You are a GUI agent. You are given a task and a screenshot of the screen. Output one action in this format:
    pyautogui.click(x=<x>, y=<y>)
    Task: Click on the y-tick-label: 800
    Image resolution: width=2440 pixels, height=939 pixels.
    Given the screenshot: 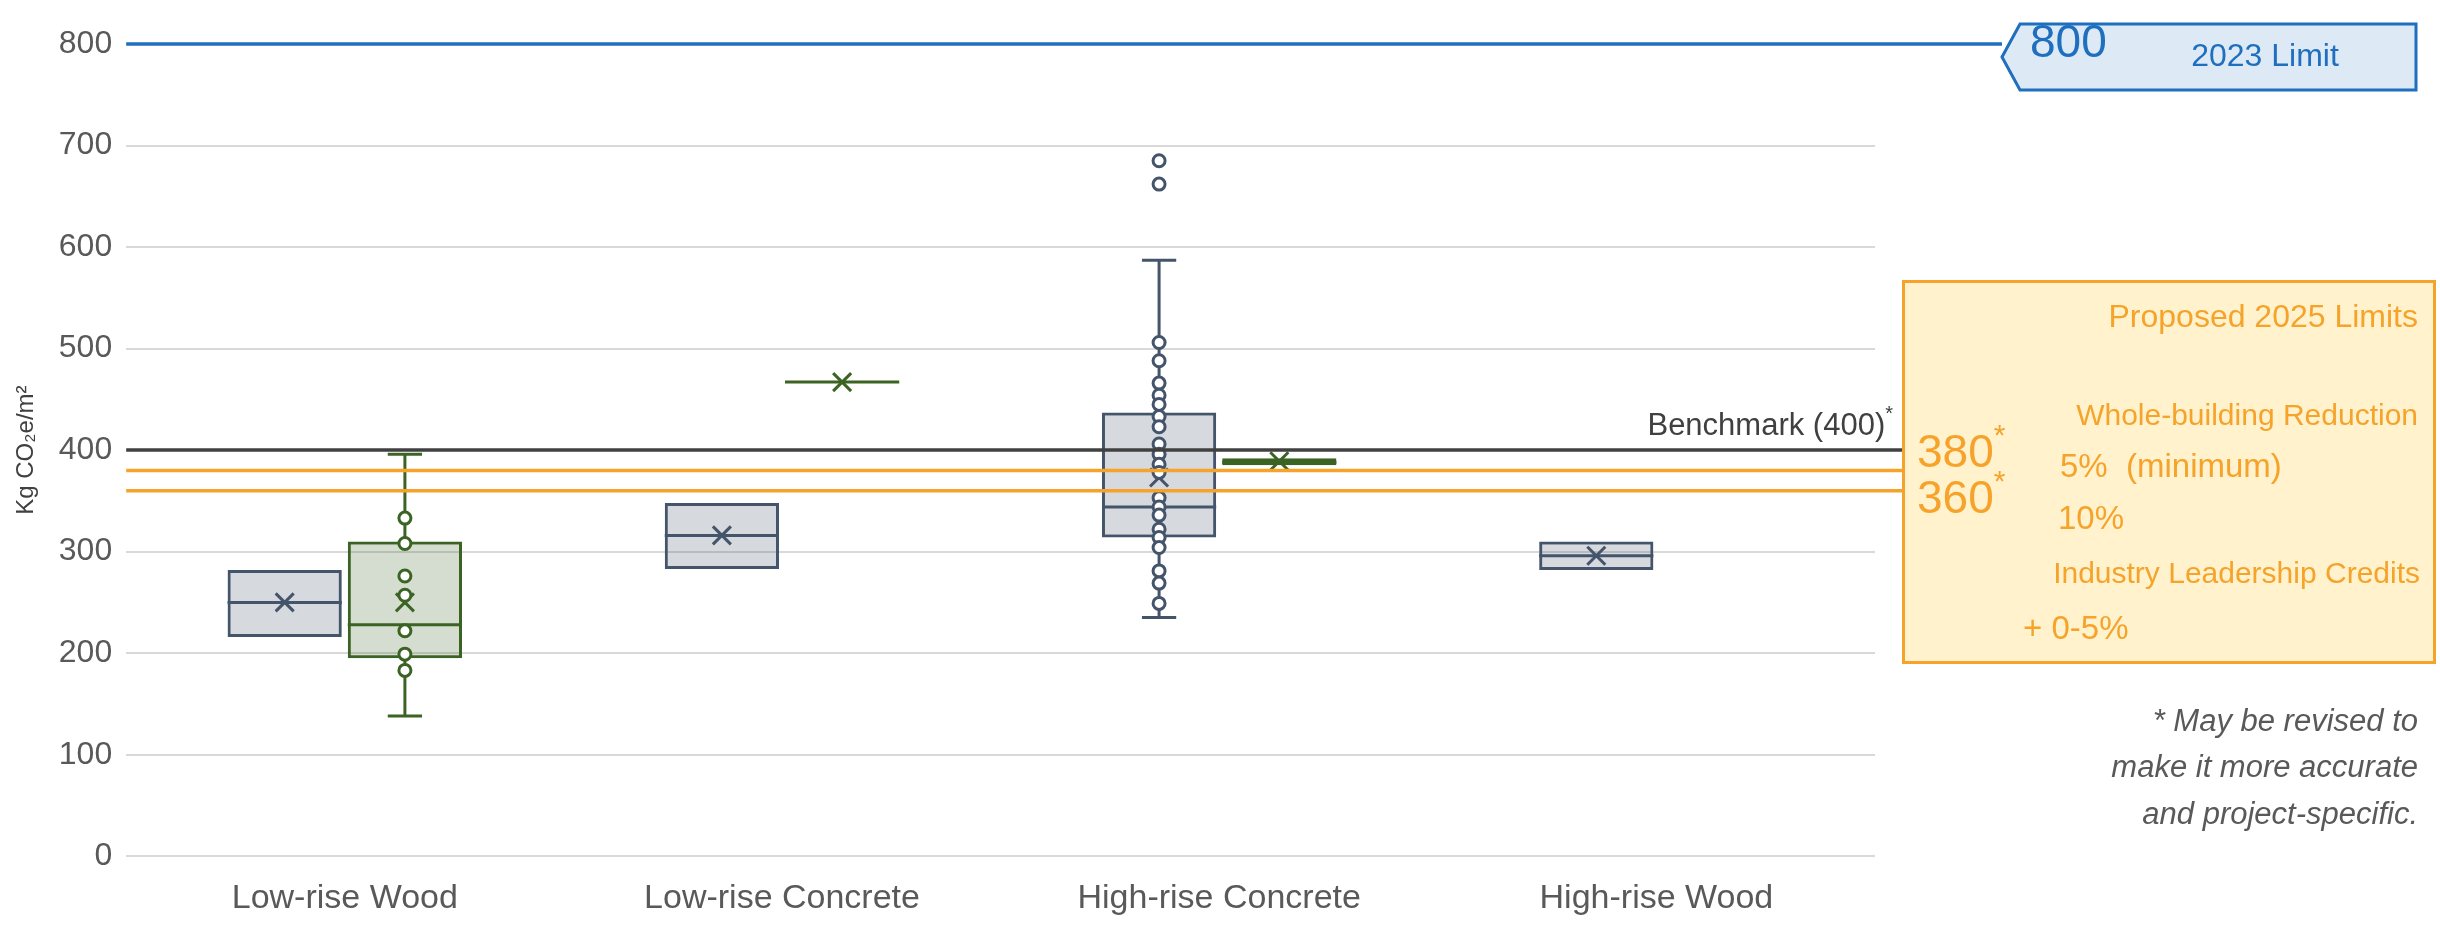 What is the action you would take?
    pyautogui.click(x=85, y=41)
    